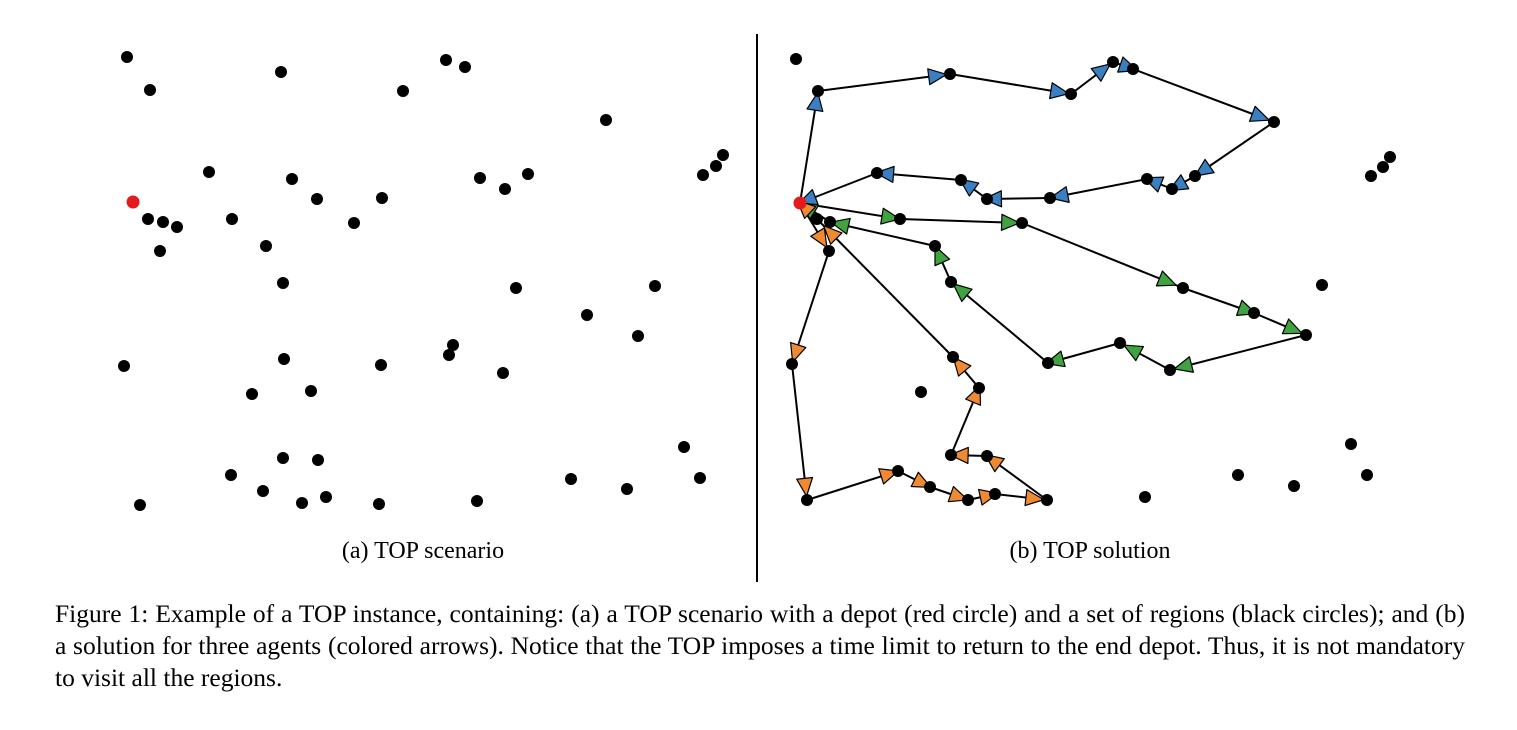 This screenshot has width=1517, height=730. I want to click on subfigure-label-a: (a) TOP scenario, so click(423, 551).